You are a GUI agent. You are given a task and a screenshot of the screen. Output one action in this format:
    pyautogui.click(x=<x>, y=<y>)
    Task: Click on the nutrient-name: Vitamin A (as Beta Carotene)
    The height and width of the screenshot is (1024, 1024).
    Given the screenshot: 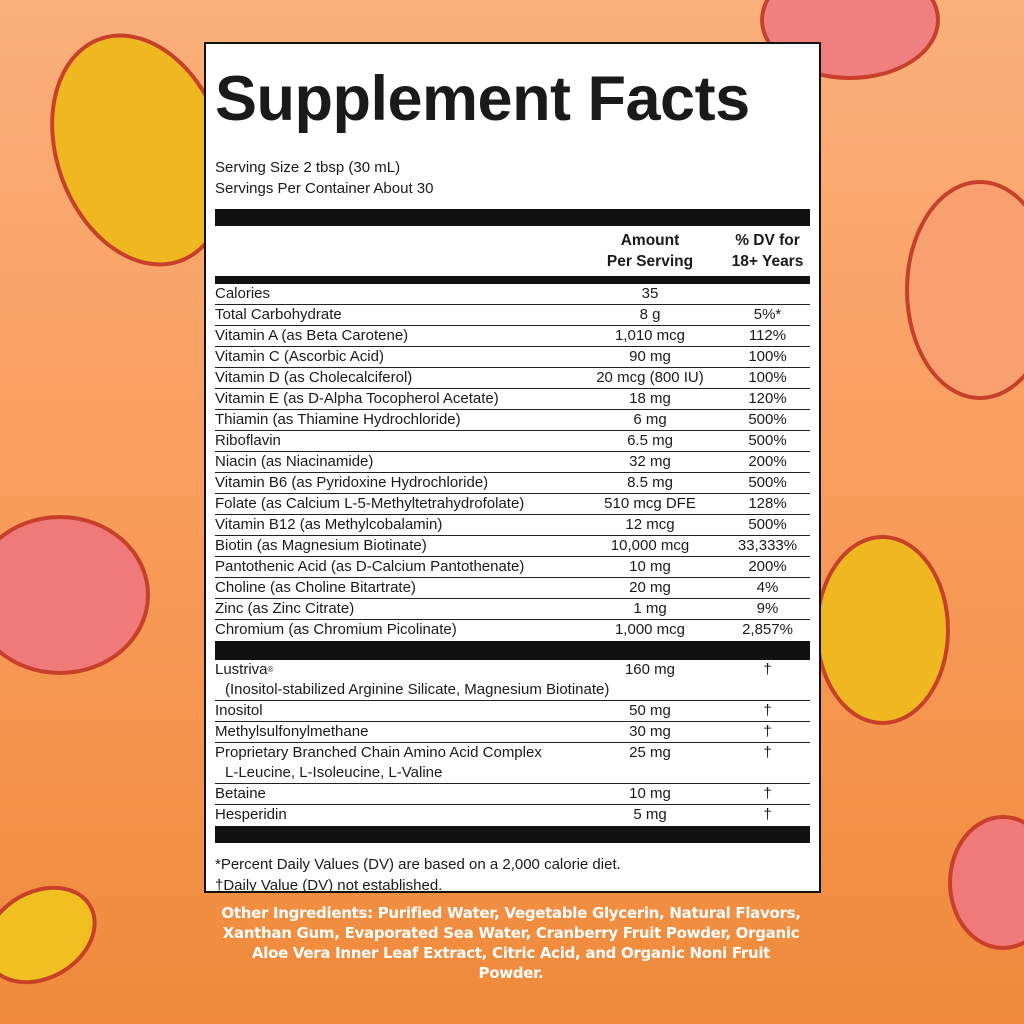 What is the action you would take?
    pyautogui.click(x=312, y=335)
    